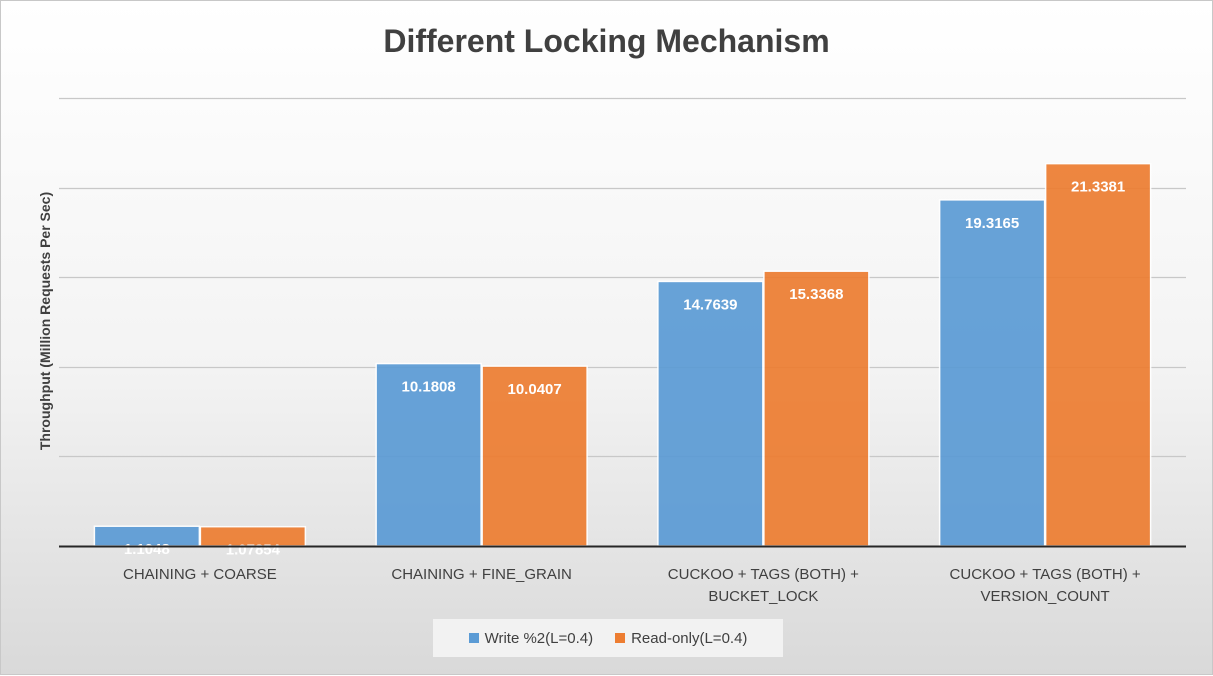 This screenshot has width=1213, height=676. Describe the element at coordinates (689, 638) in the screenshot. I see `legend-label-read-only: Read-only(L=0.4)` at that location.